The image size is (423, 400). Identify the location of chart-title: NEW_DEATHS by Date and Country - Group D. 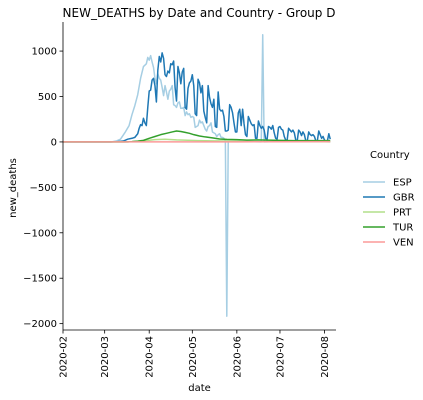
(199, 13).